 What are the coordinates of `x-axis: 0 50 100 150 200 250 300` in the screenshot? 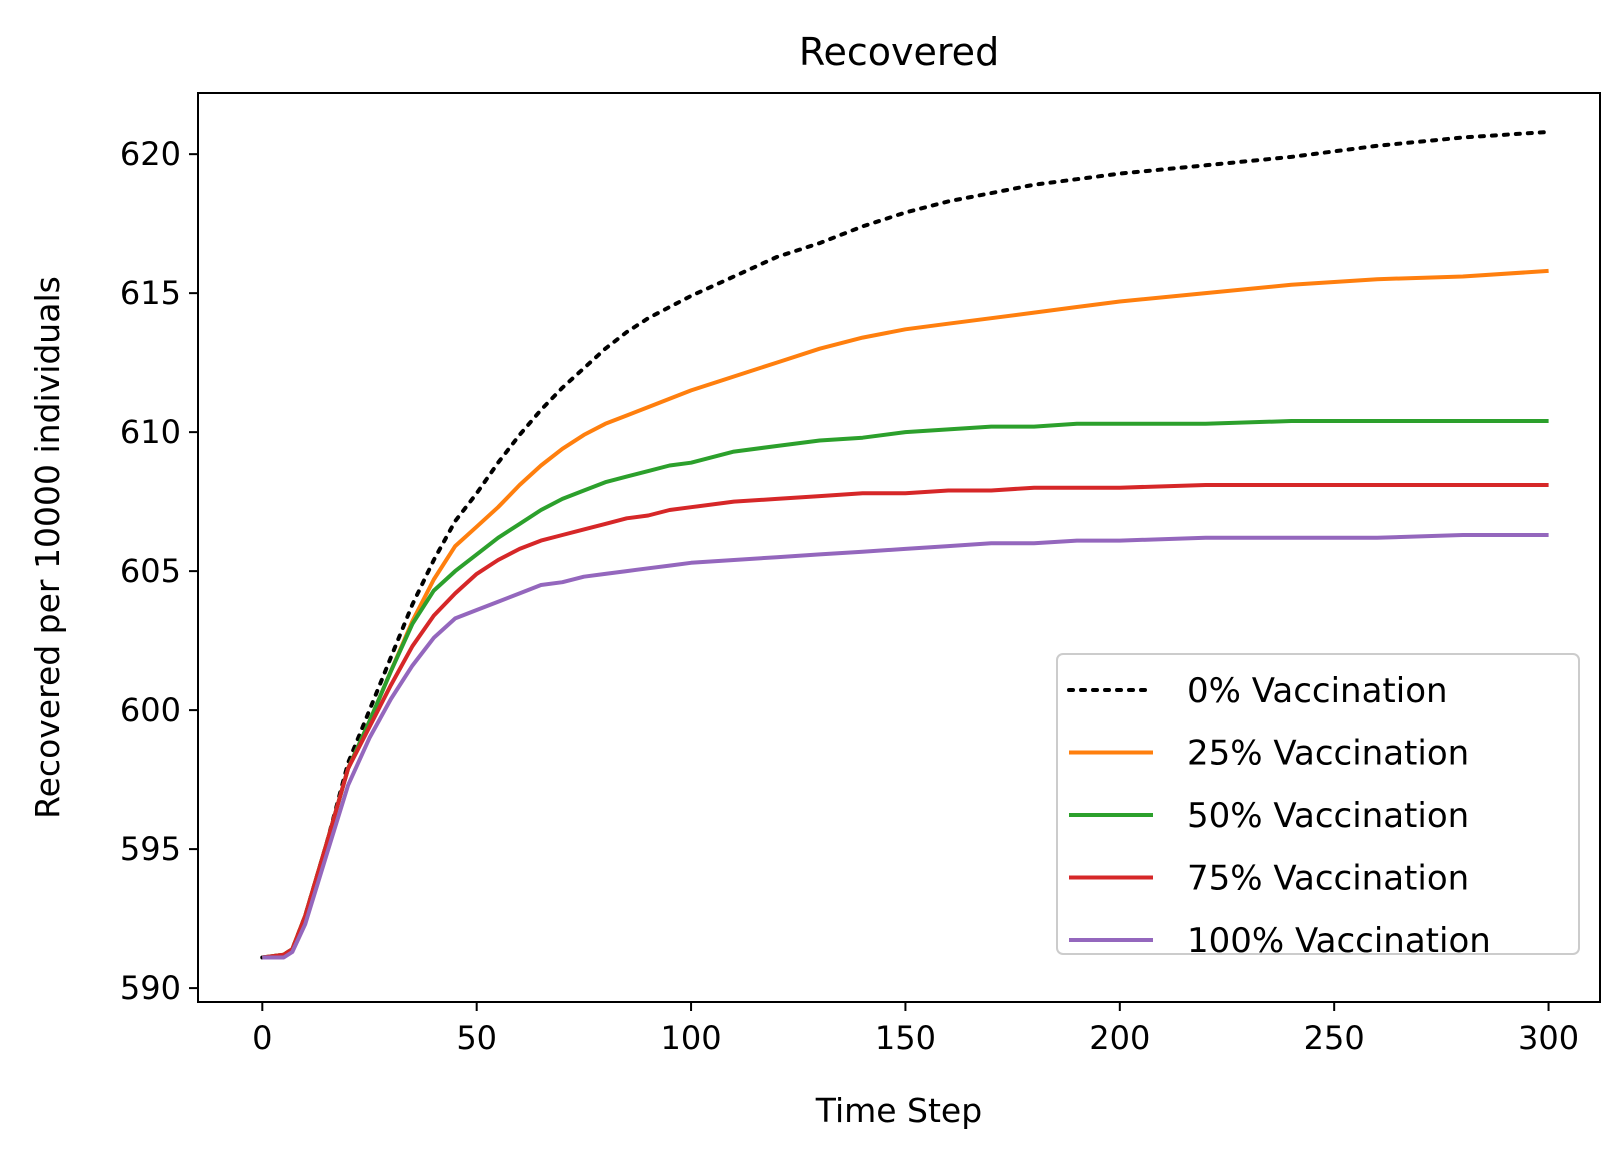 It's located at (915, 1029).